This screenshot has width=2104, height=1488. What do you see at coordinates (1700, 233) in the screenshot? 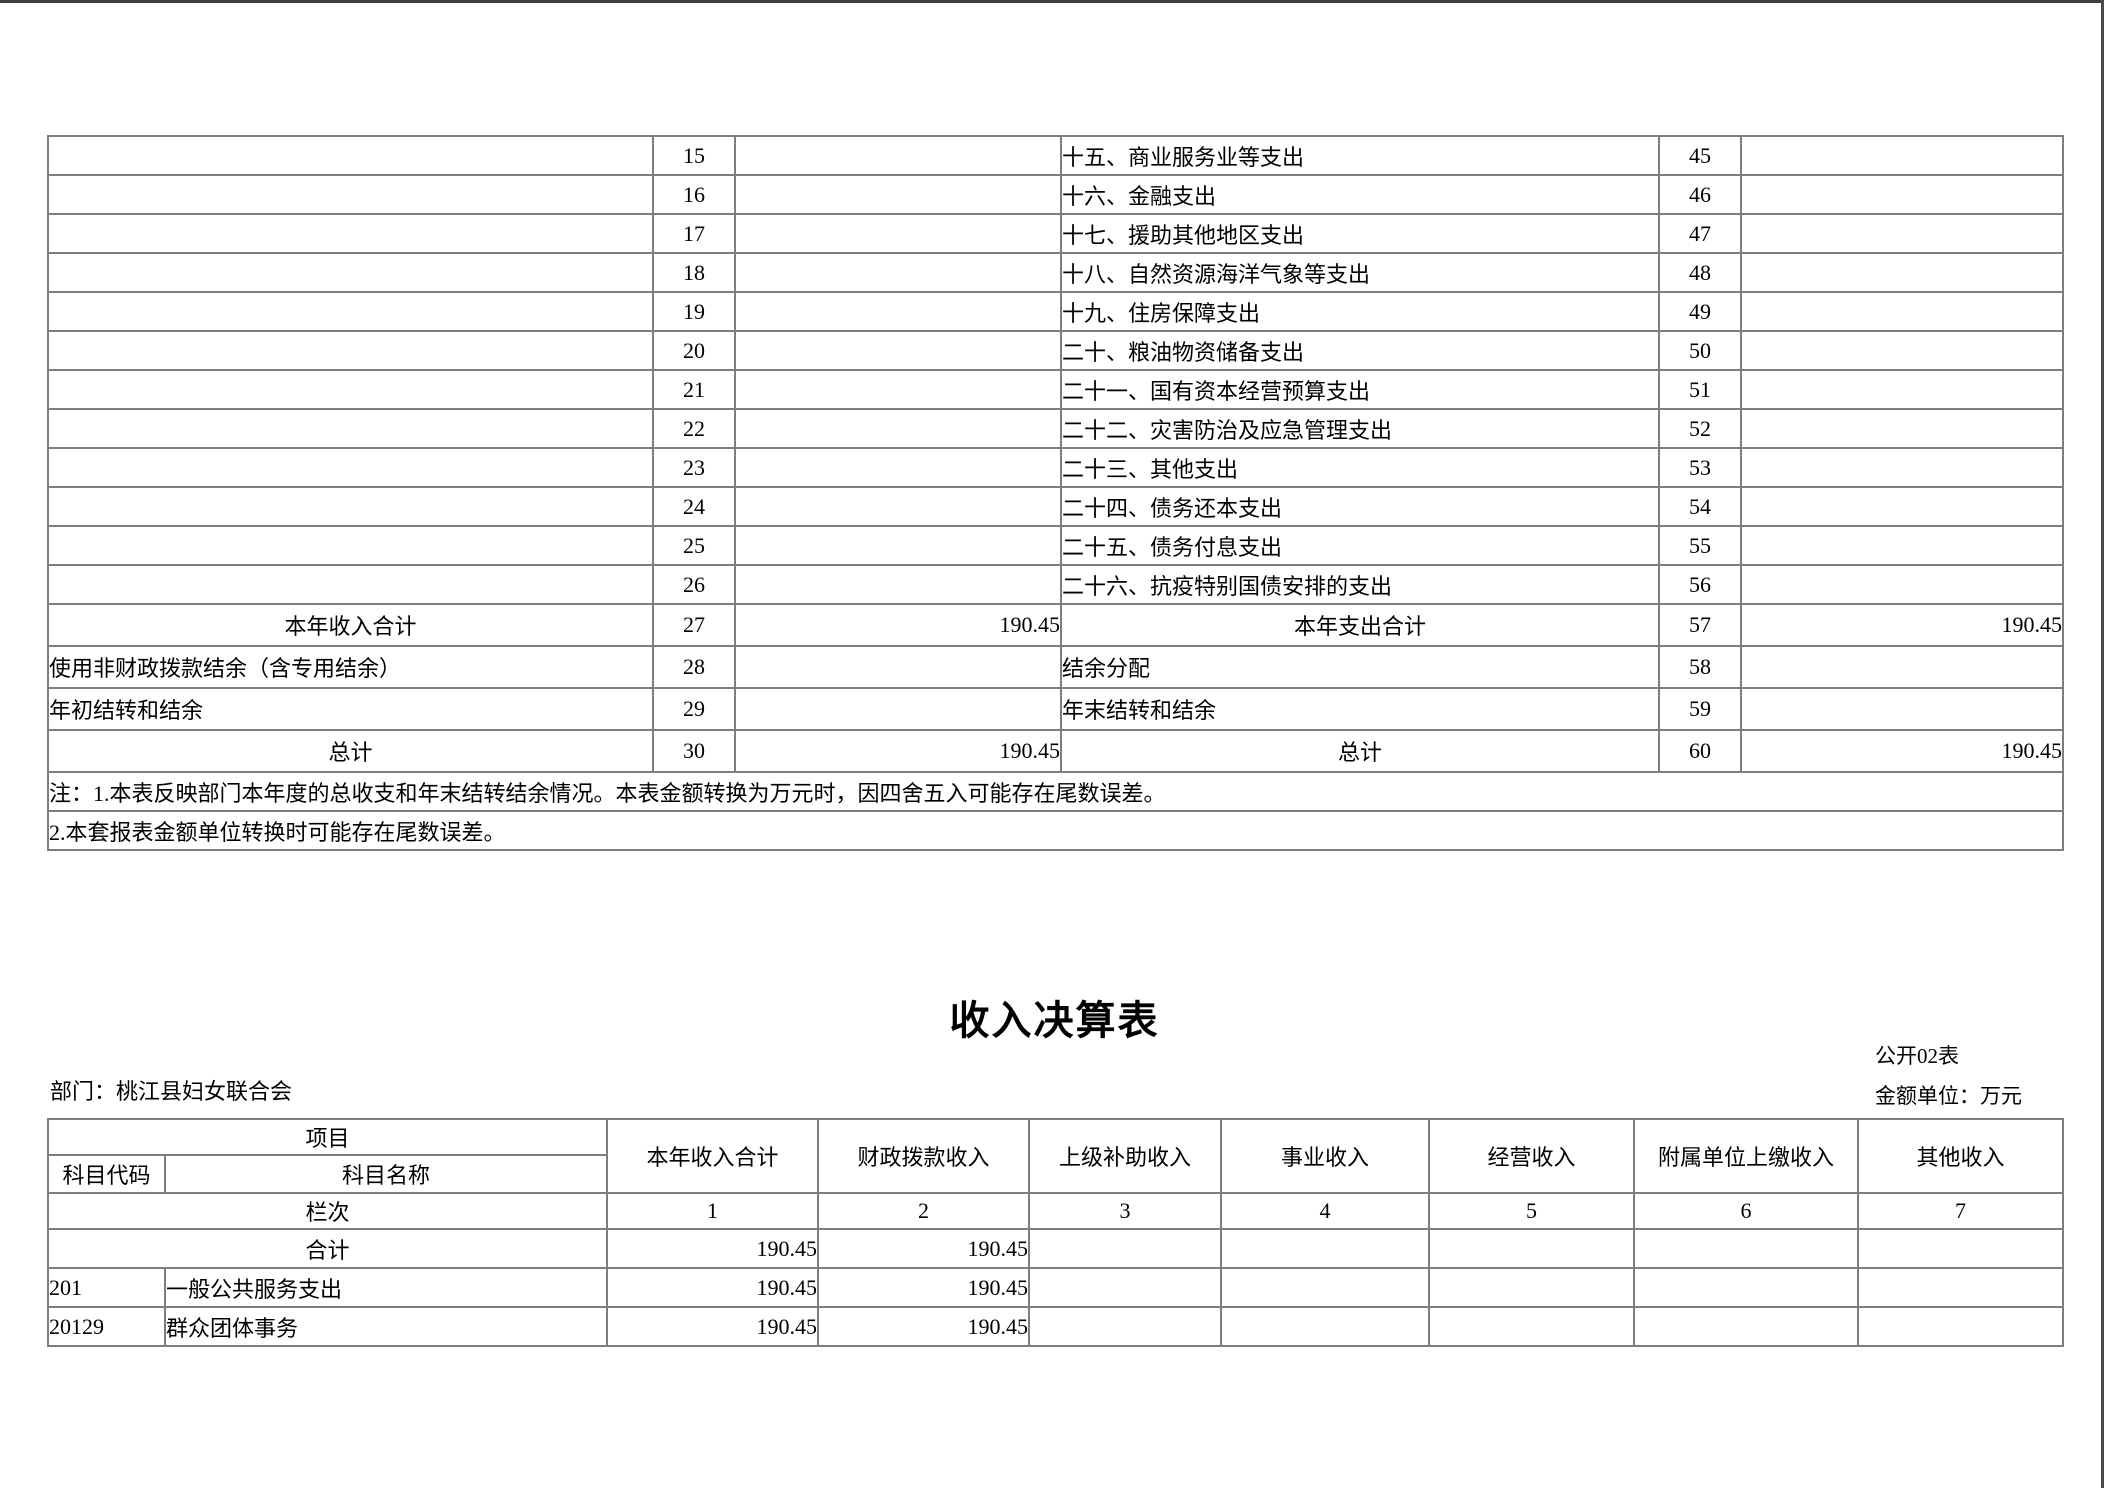
I see `expense-row-number: 47` at bounding box center [1700, 233].